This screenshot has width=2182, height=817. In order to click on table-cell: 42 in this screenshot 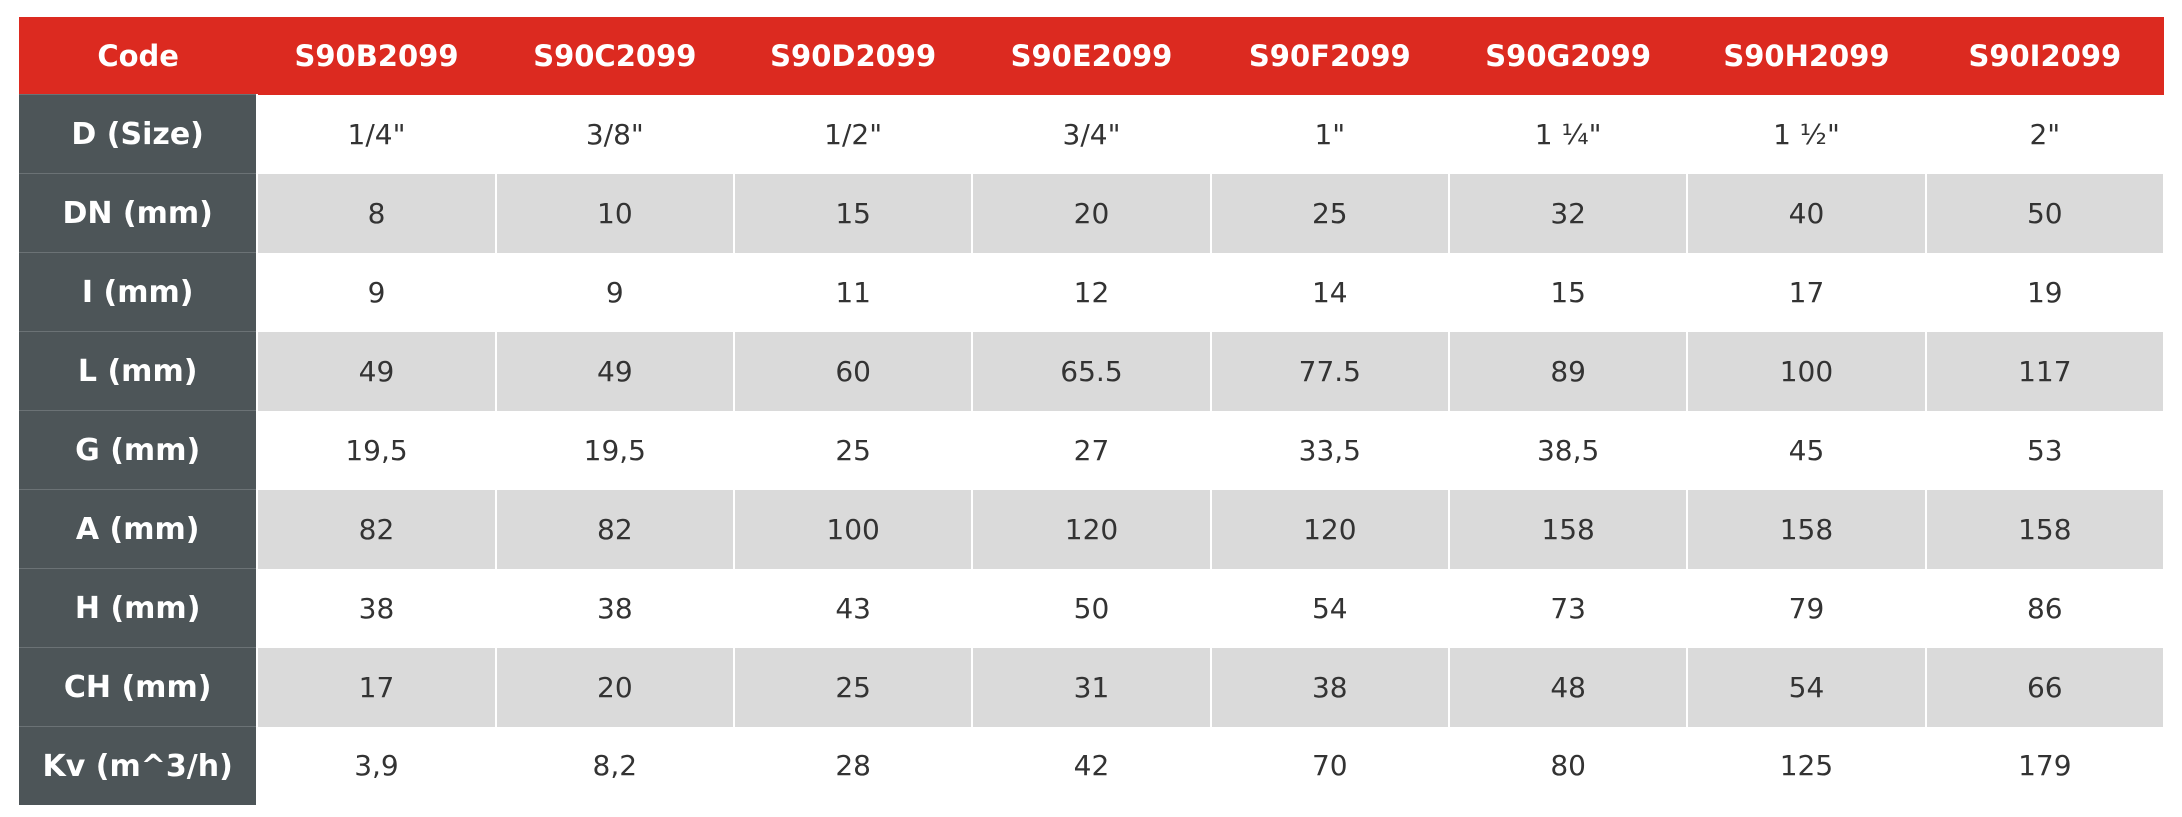, I will do `click(1091, 765)`.